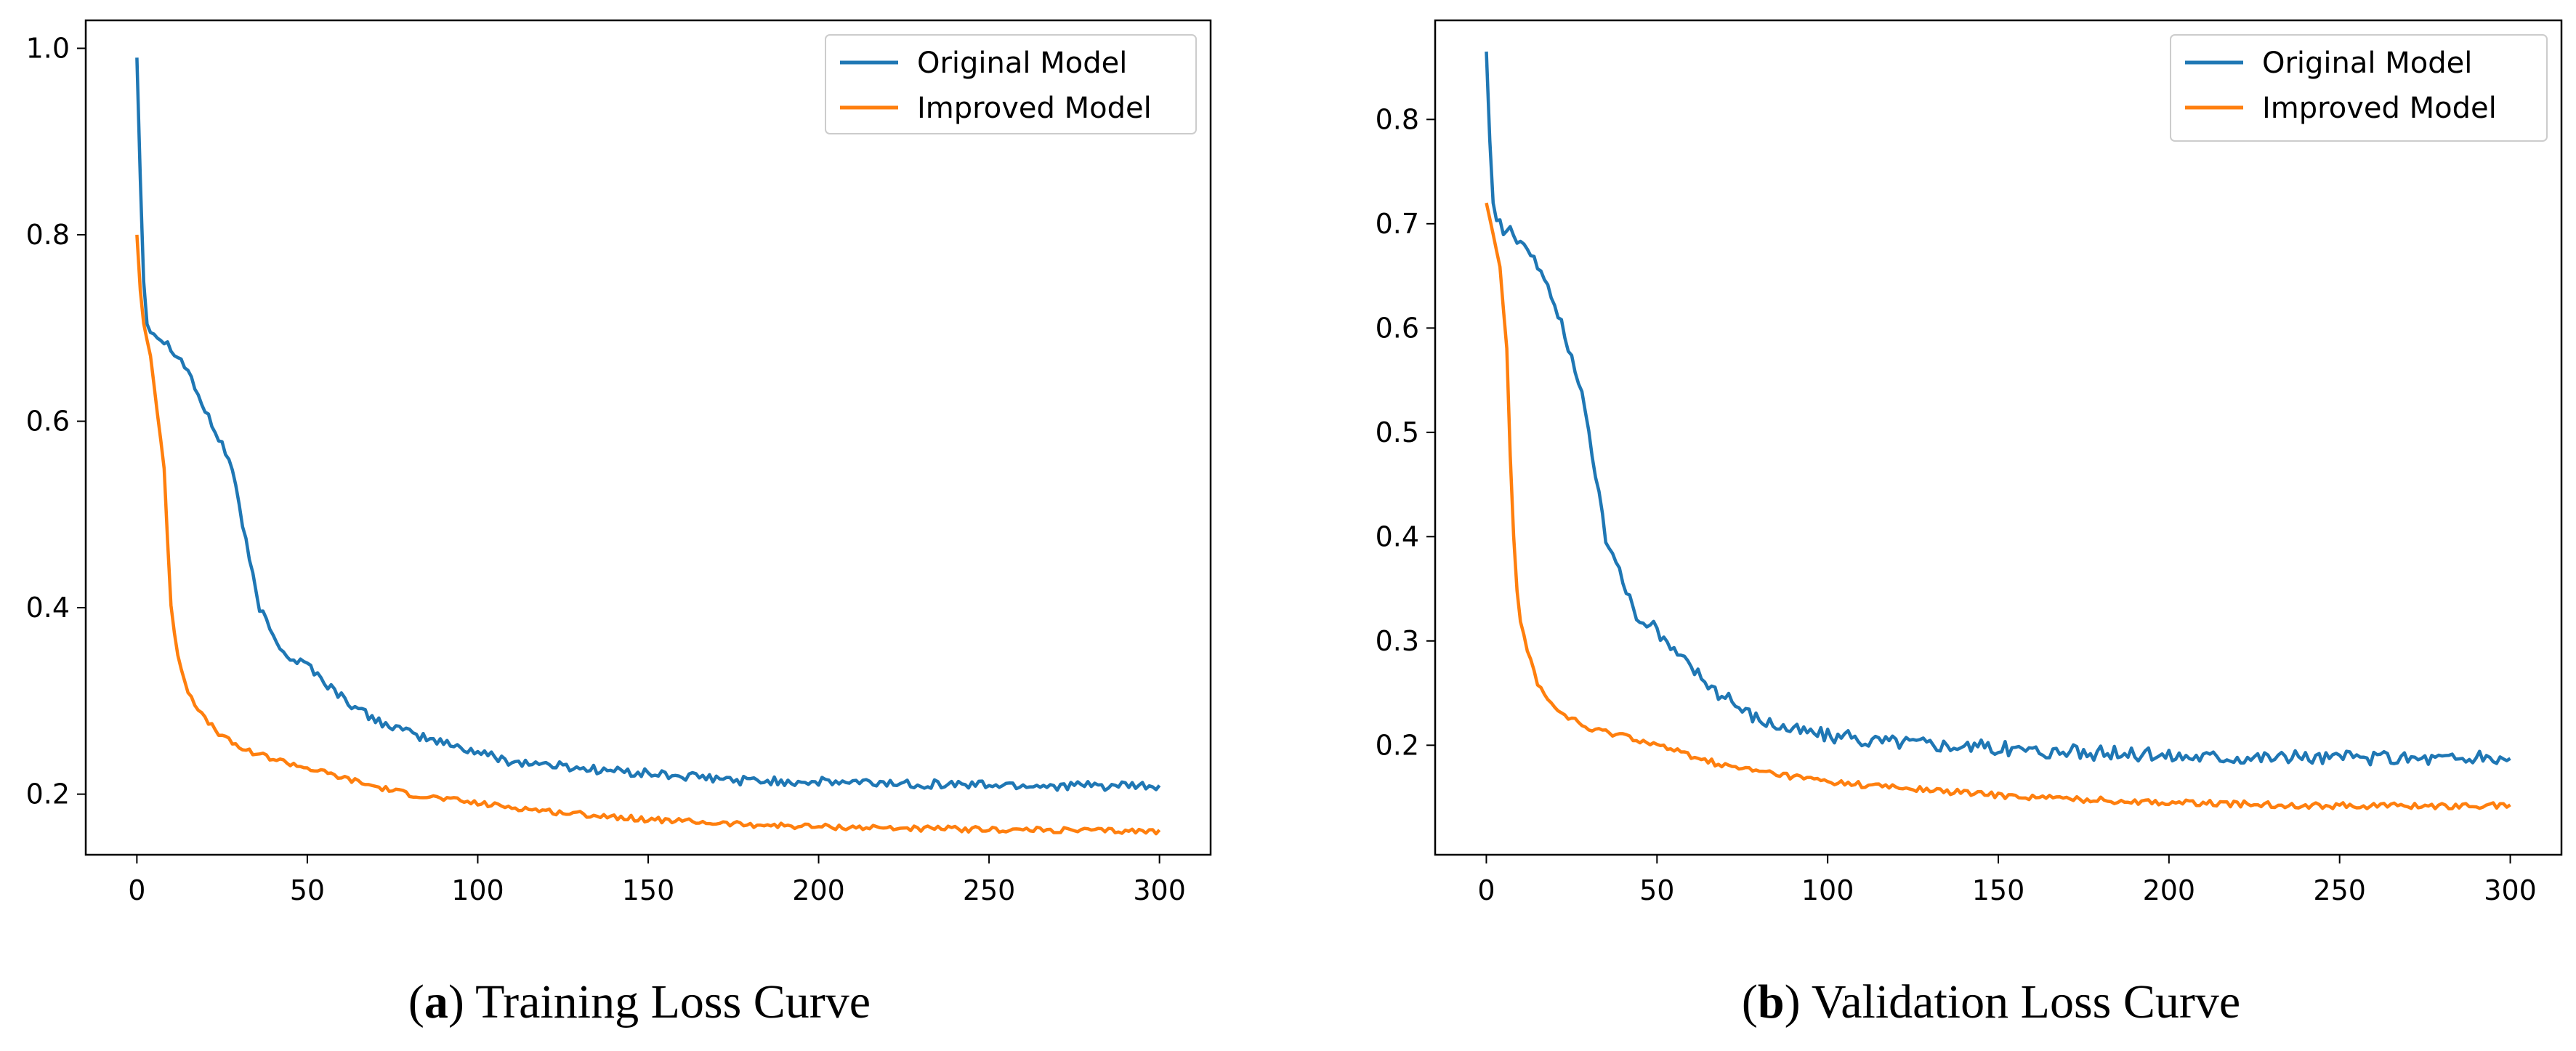  I want to click on panel-caption: (a) Training Loss Curve, so click(640, 1001).